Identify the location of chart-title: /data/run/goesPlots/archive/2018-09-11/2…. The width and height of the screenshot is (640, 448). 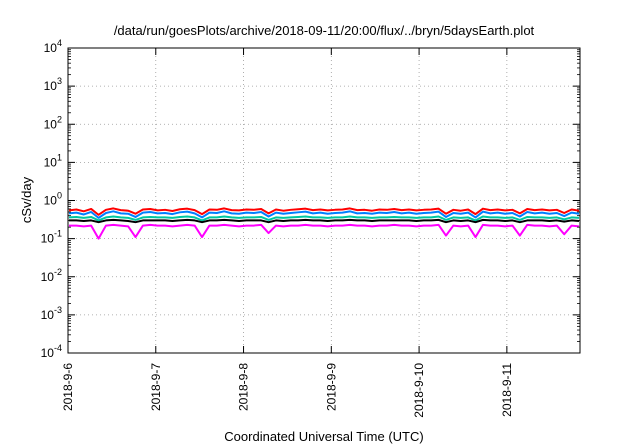
(324, 30).